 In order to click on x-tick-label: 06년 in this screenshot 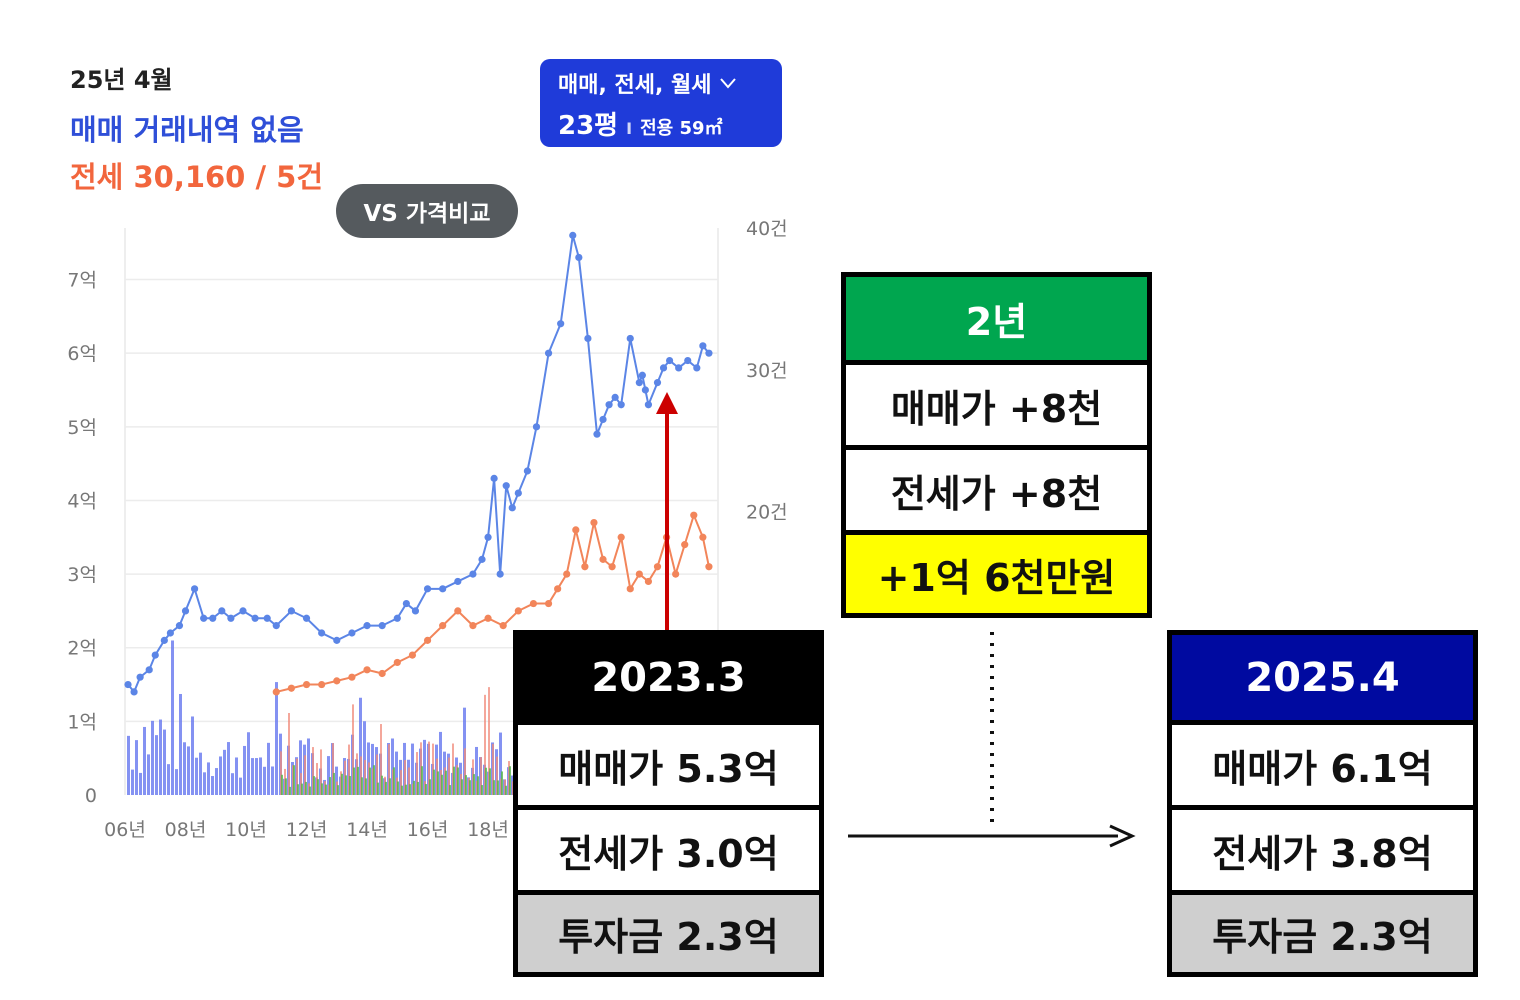, I will do `click(125, 830)`.